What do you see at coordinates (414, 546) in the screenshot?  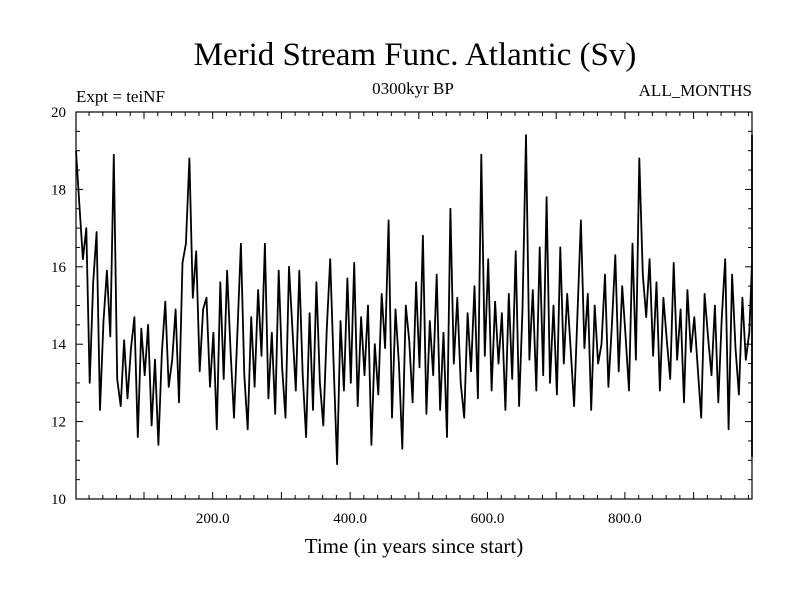 I see `x-axis-label: Time (in years since start)` at bounding box center [414, 546].